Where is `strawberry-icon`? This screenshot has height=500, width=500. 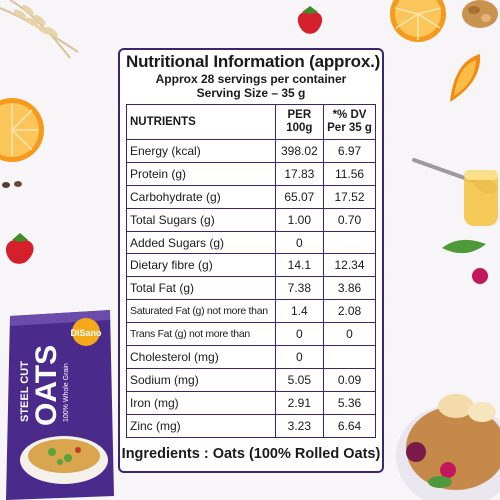 strawberry-icon is located at coordinates (310, 20).